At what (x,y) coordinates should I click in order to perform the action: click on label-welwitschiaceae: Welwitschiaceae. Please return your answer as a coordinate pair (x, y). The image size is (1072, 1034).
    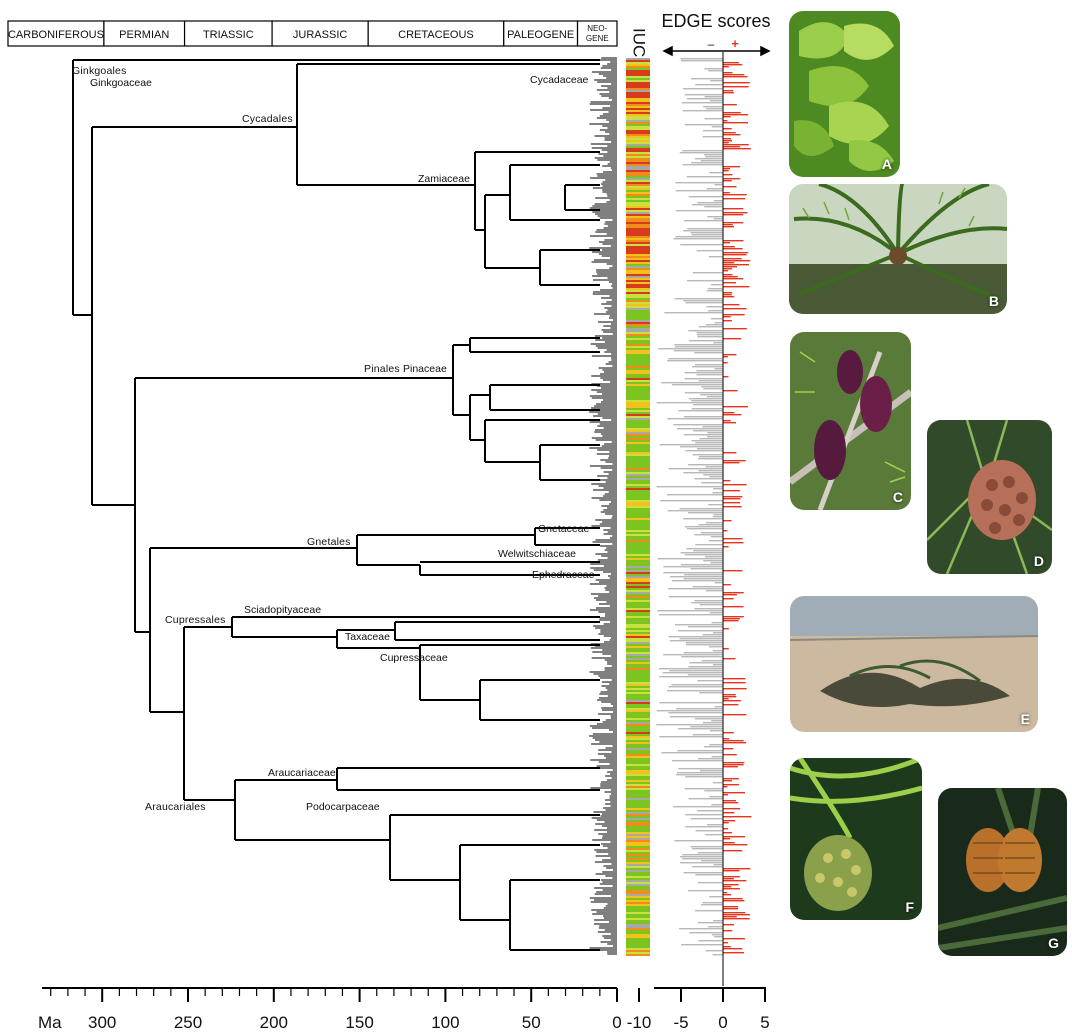
    Looking at the image, I should click on (537, 554).